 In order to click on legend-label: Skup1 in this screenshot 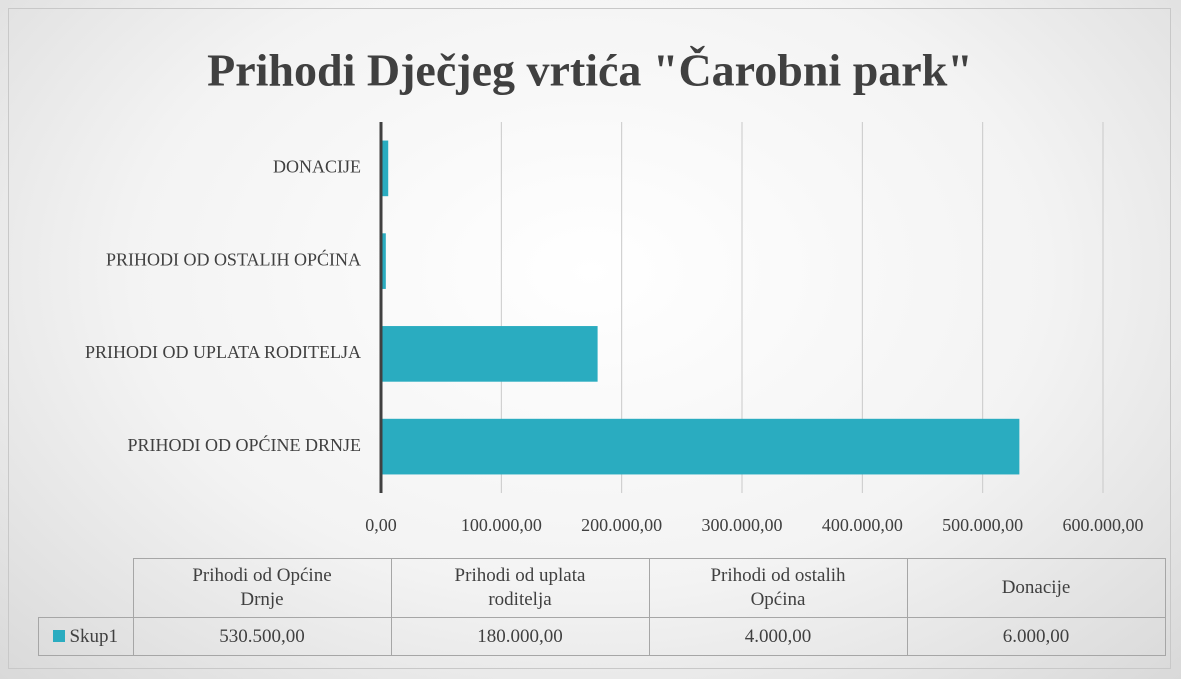, I will do `click(94, 636)`.